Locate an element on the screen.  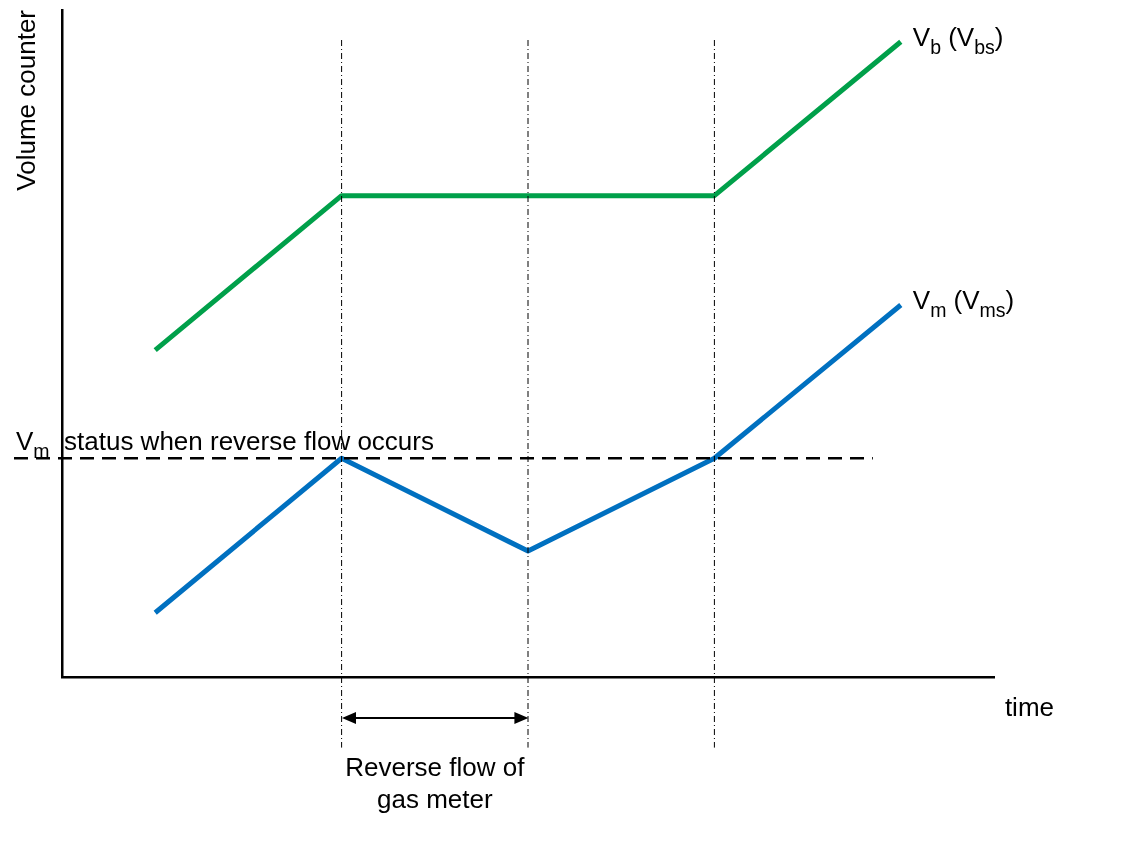
y-axis-title: Volume counter is located at coordinates (25, 100).